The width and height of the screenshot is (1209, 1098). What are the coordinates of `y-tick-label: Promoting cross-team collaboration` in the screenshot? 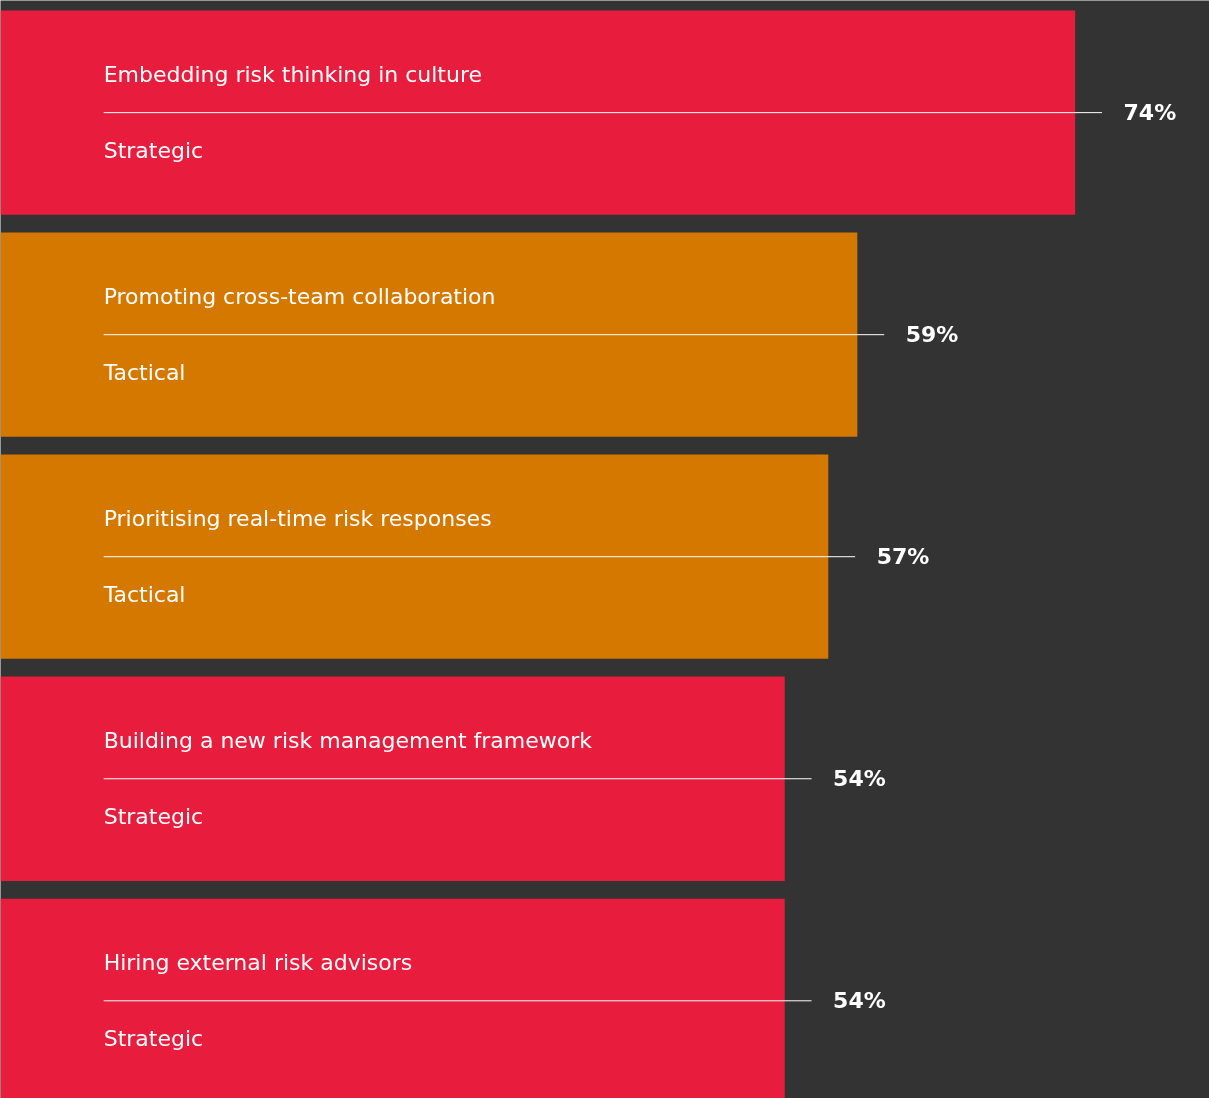 It's located at (299, 297).